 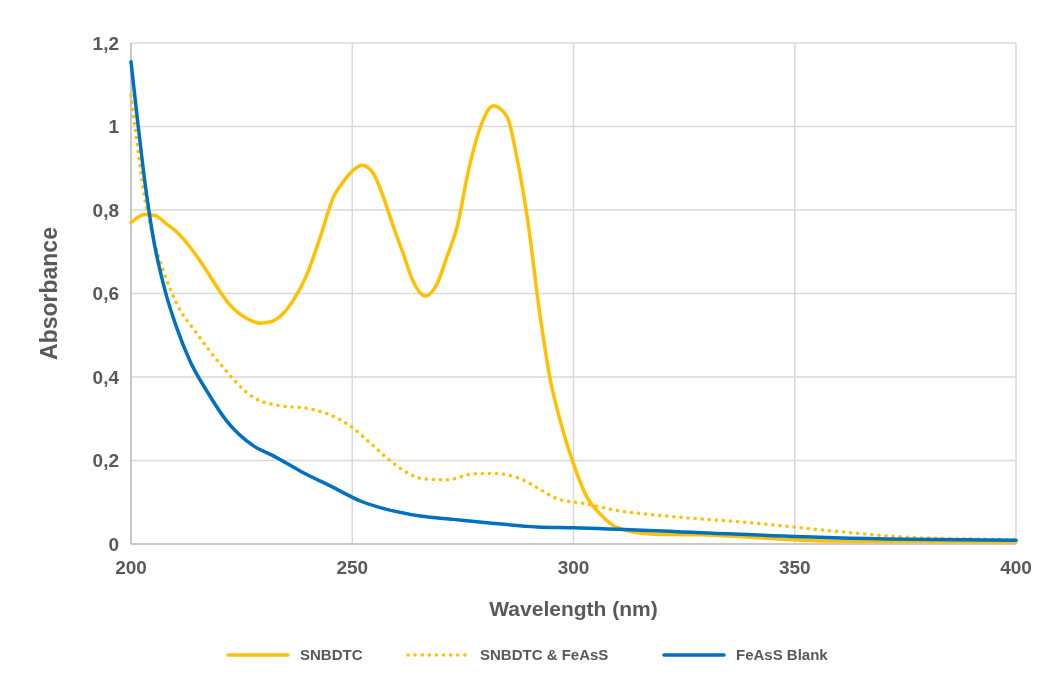 What do you see at coordinates (544, 655) in the screenshot?
I see `legend-label: SNBDTC & FeAsS` at bounding box center [544, 655].